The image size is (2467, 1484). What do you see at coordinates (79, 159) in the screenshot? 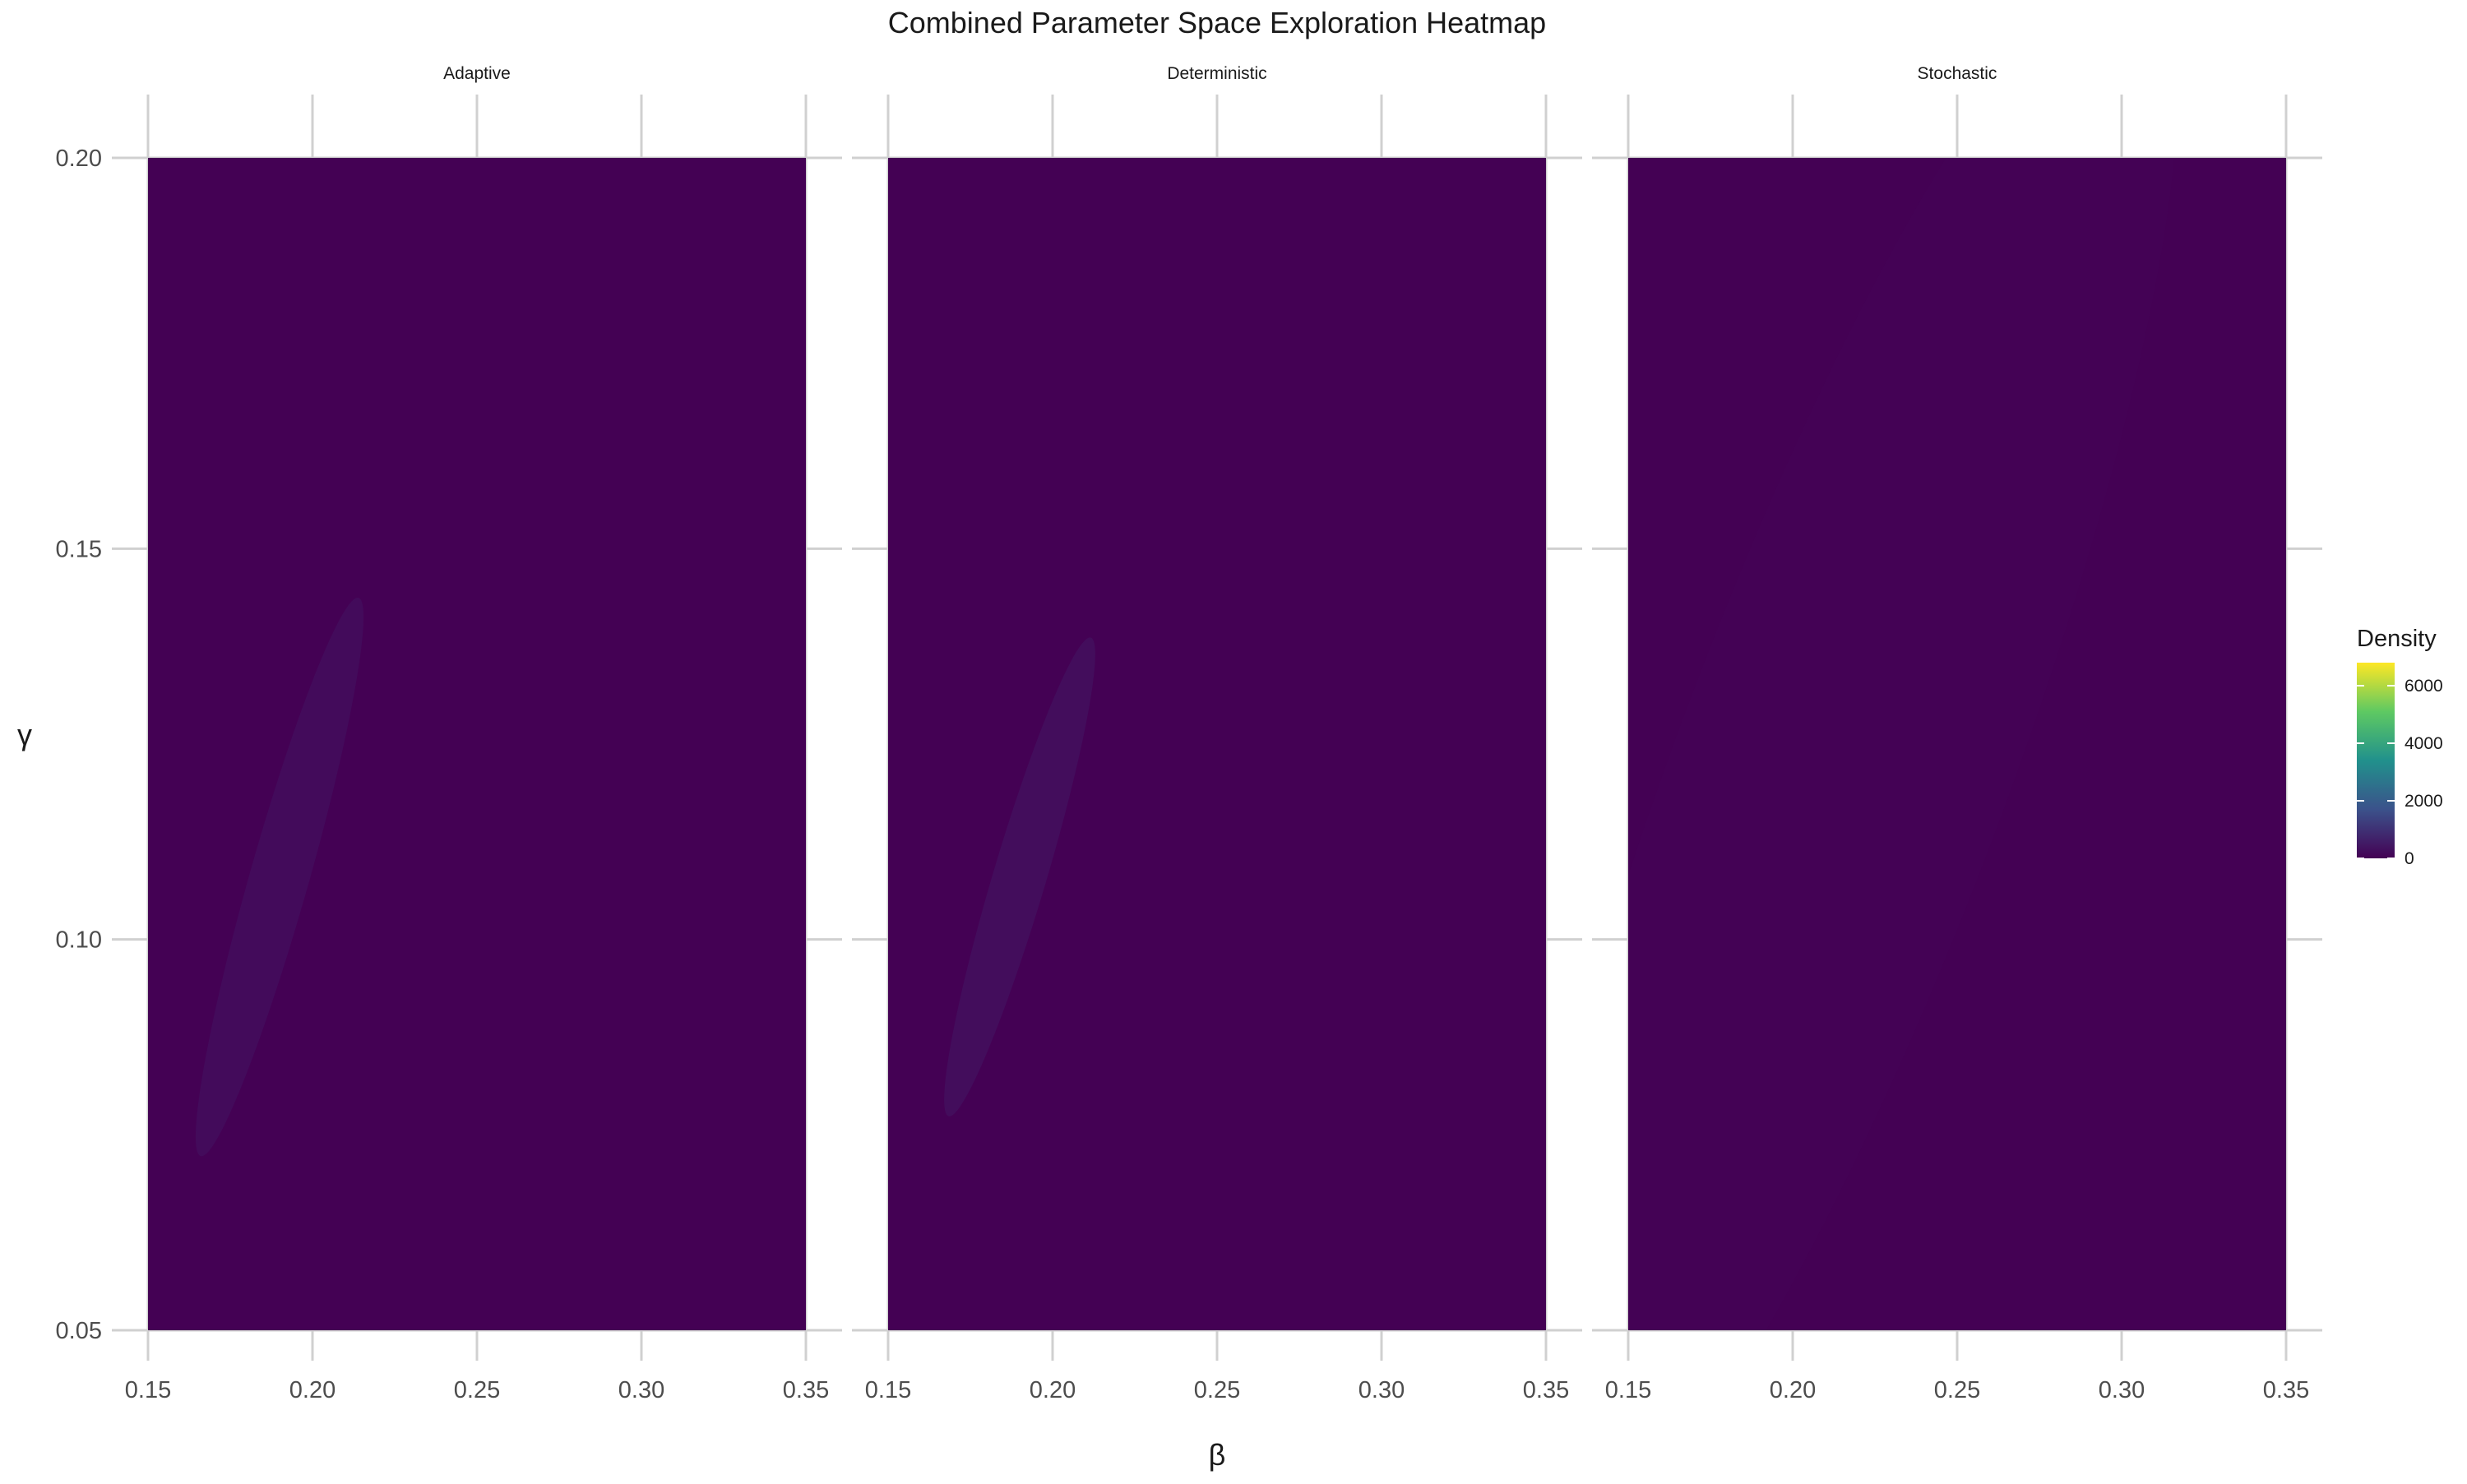
I see `y-tick-label: 0.20` at bounding box center [79, 159].